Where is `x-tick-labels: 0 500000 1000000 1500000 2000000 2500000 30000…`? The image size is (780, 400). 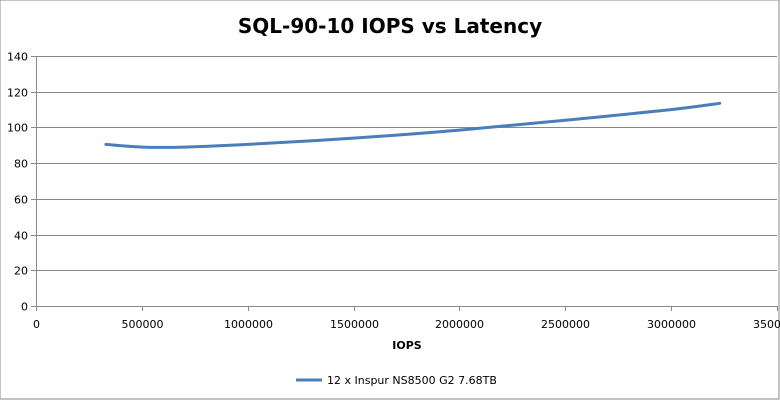 x-tick-labels: 0 500000 1000000 1500000 2000000 2500000 30000… is located at coordinates (406, 324).